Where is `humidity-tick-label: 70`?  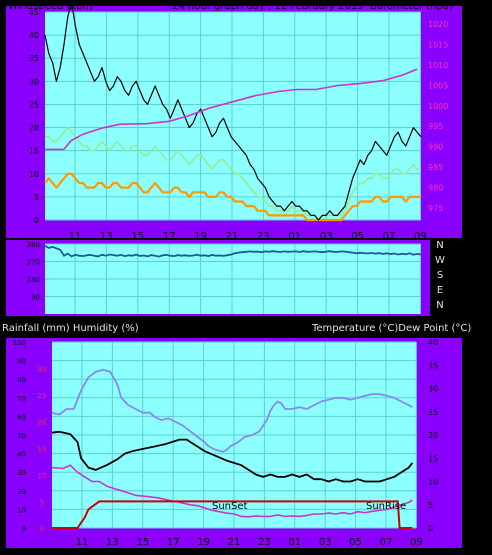 humidity-tick-label: 70 is located at coordinates (21, 399).